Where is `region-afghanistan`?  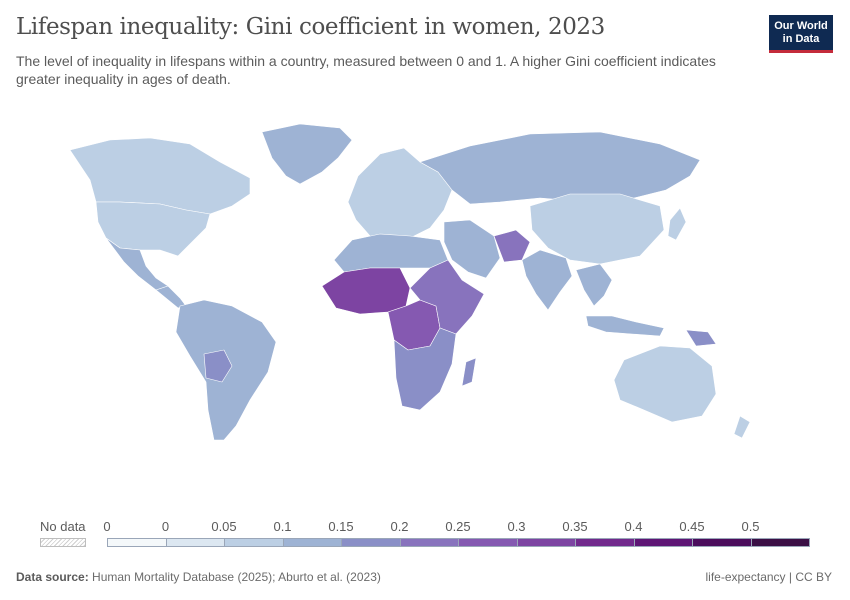 region-afghanistan is located at coordinates (512, 246).